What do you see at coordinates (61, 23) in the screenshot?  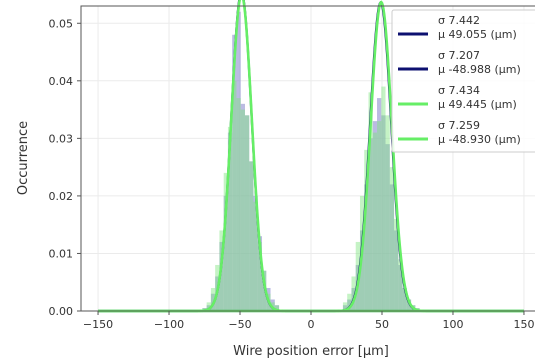 I see `y-tick-label: 0.05` at bounding box center [61, 23].